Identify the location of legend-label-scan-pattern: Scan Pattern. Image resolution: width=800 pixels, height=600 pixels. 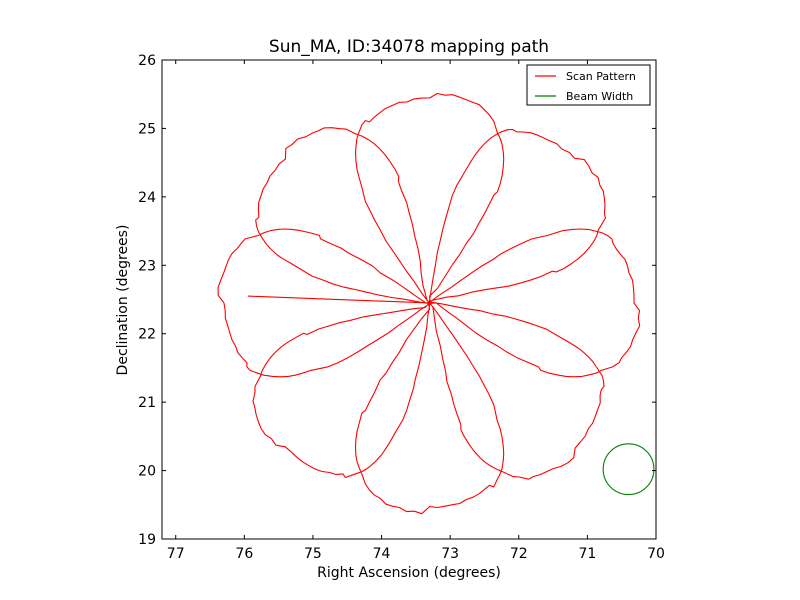
(601, 76).